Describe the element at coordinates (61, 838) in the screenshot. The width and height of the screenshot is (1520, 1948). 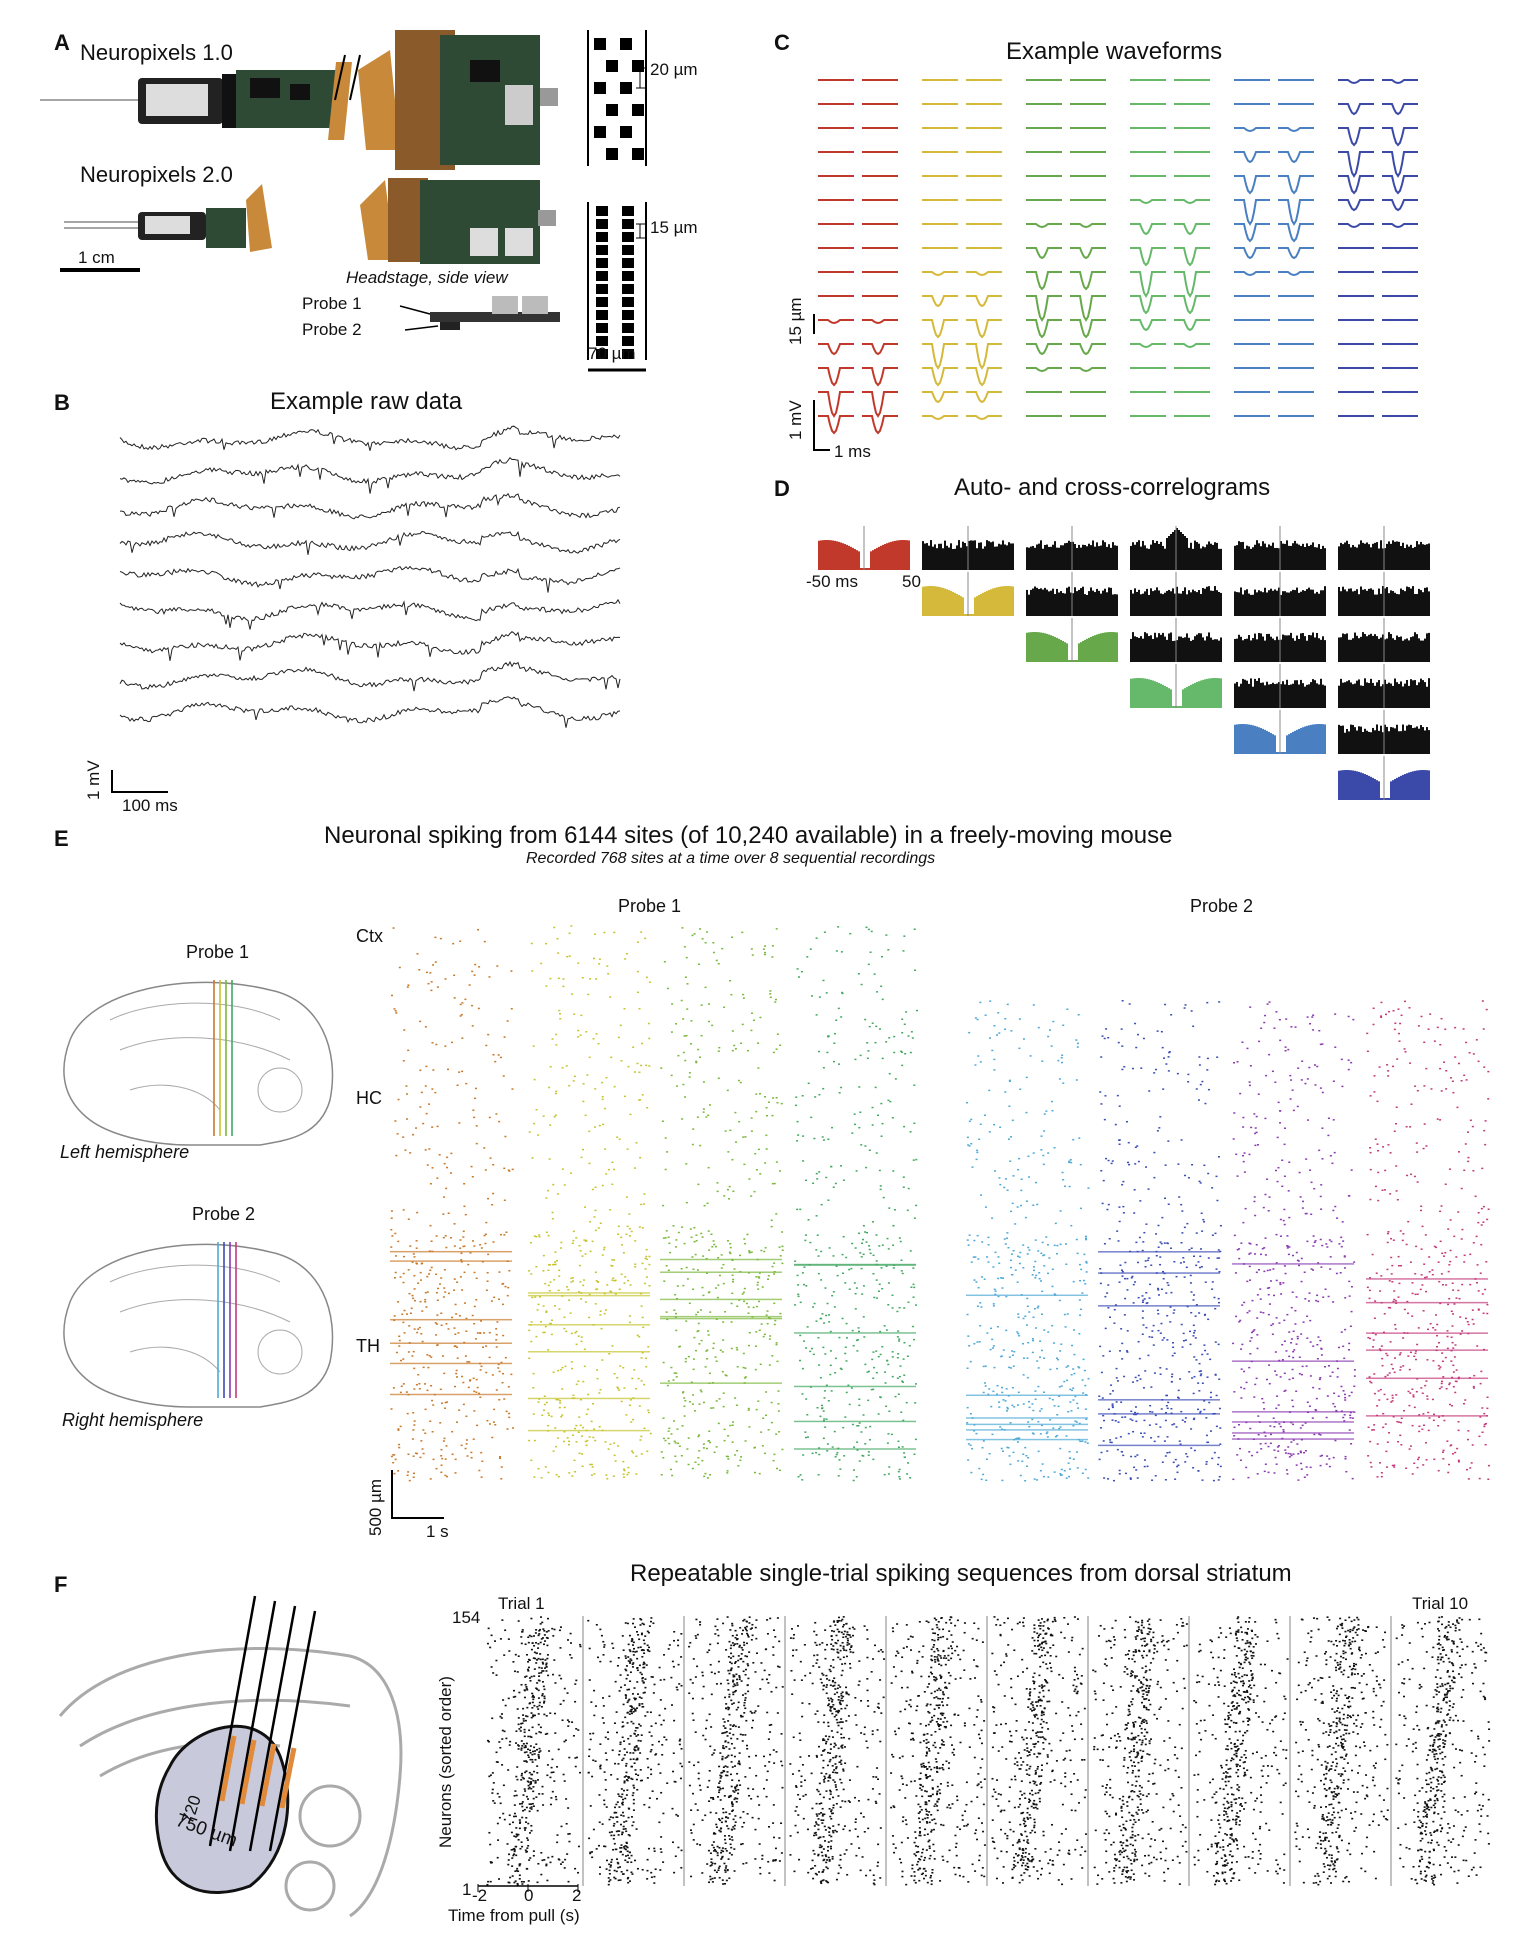
I see `panel-letter-e: E` at that location.